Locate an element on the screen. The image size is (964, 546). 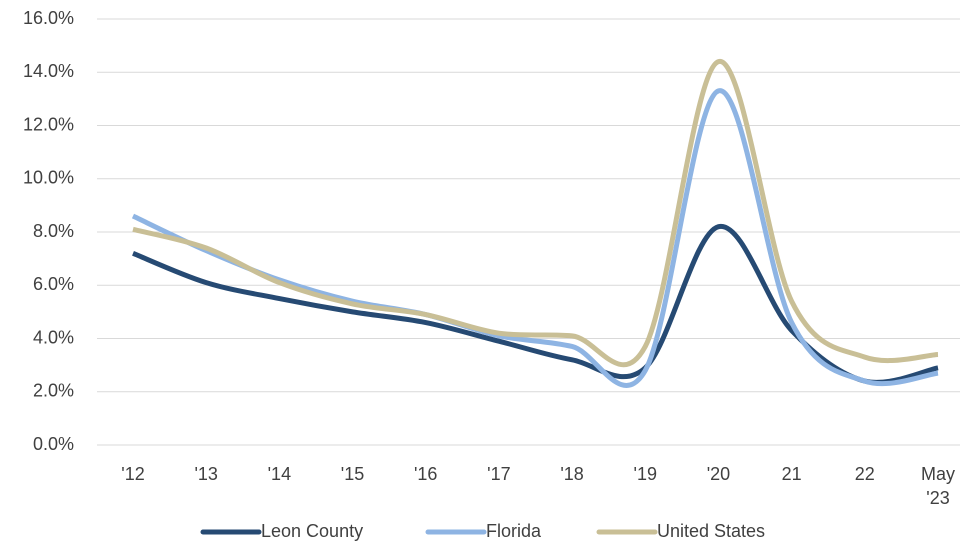
x-tick-label: '12 is located at coordinates (133, 474).